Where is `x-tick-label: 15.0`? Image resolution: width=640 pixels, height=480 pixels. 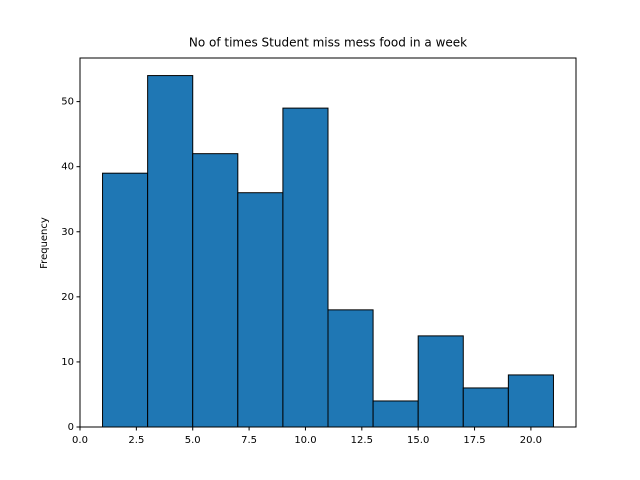
x-tick-label: 15.0 is located at coordinates (418, 440).